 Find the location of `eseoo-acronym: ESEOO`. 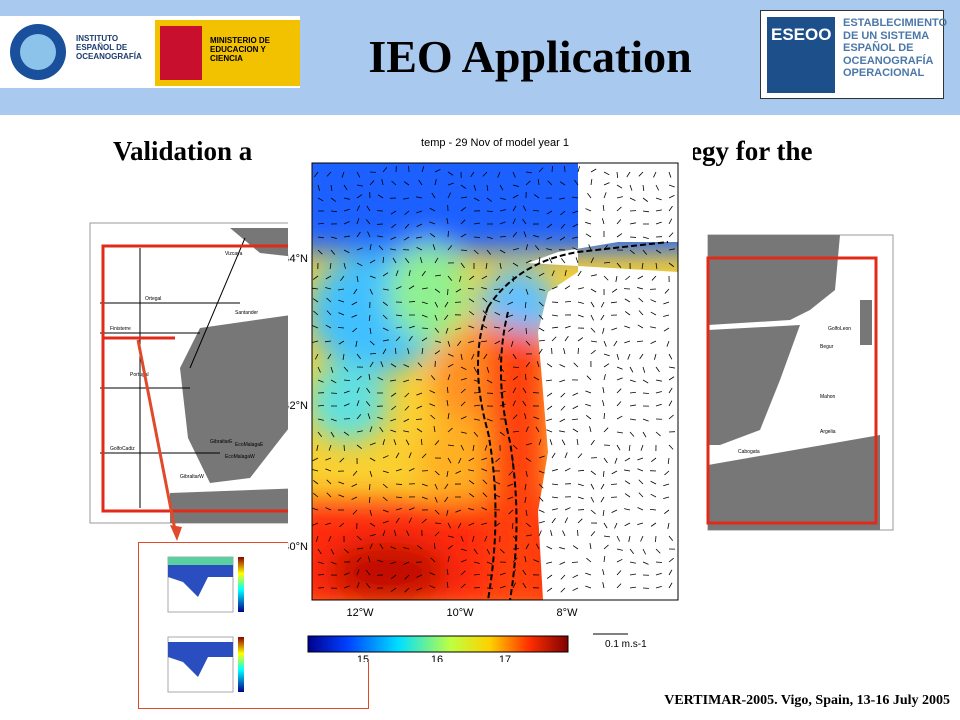

eseoo-acronym: ESEOO is located at coordinates (801, 34).